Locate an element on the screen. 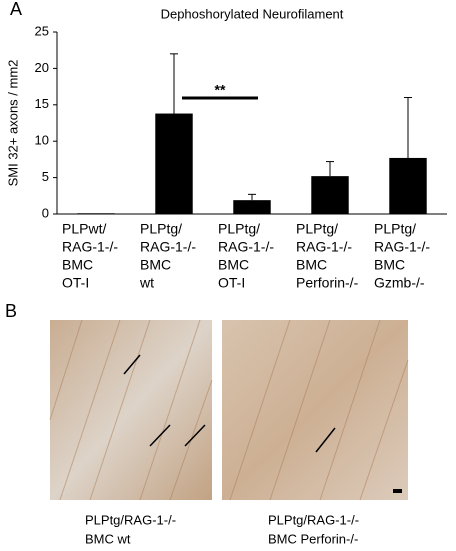  x-tick-label: PLPwt/ is located at coordinates (84, 229).